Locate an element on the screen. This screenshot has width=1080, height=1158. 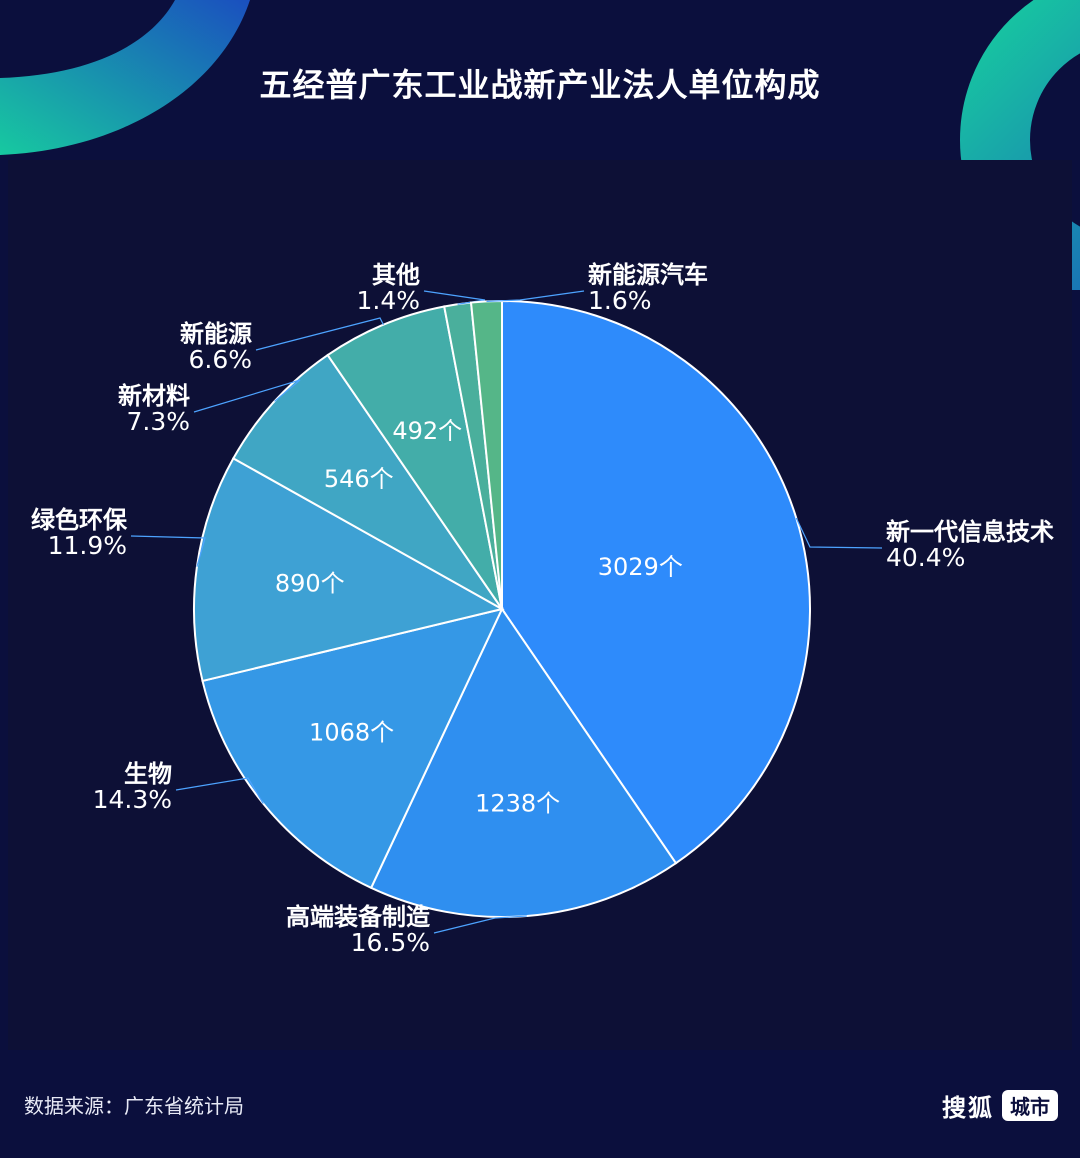
slice-name-label-5: 新能源 is located at coordinates (216, 334).